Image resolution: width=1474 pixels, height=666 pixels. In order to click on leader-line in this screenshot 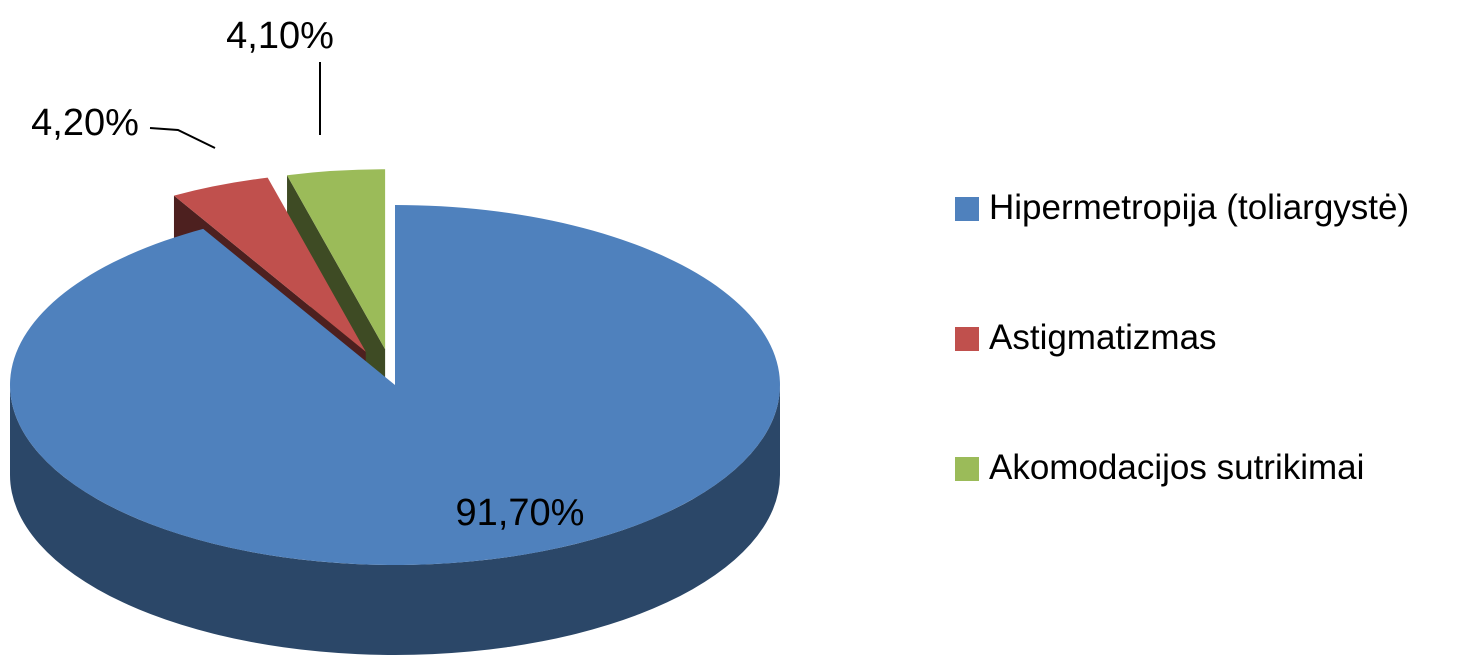, I will do `click(182, 138)`.